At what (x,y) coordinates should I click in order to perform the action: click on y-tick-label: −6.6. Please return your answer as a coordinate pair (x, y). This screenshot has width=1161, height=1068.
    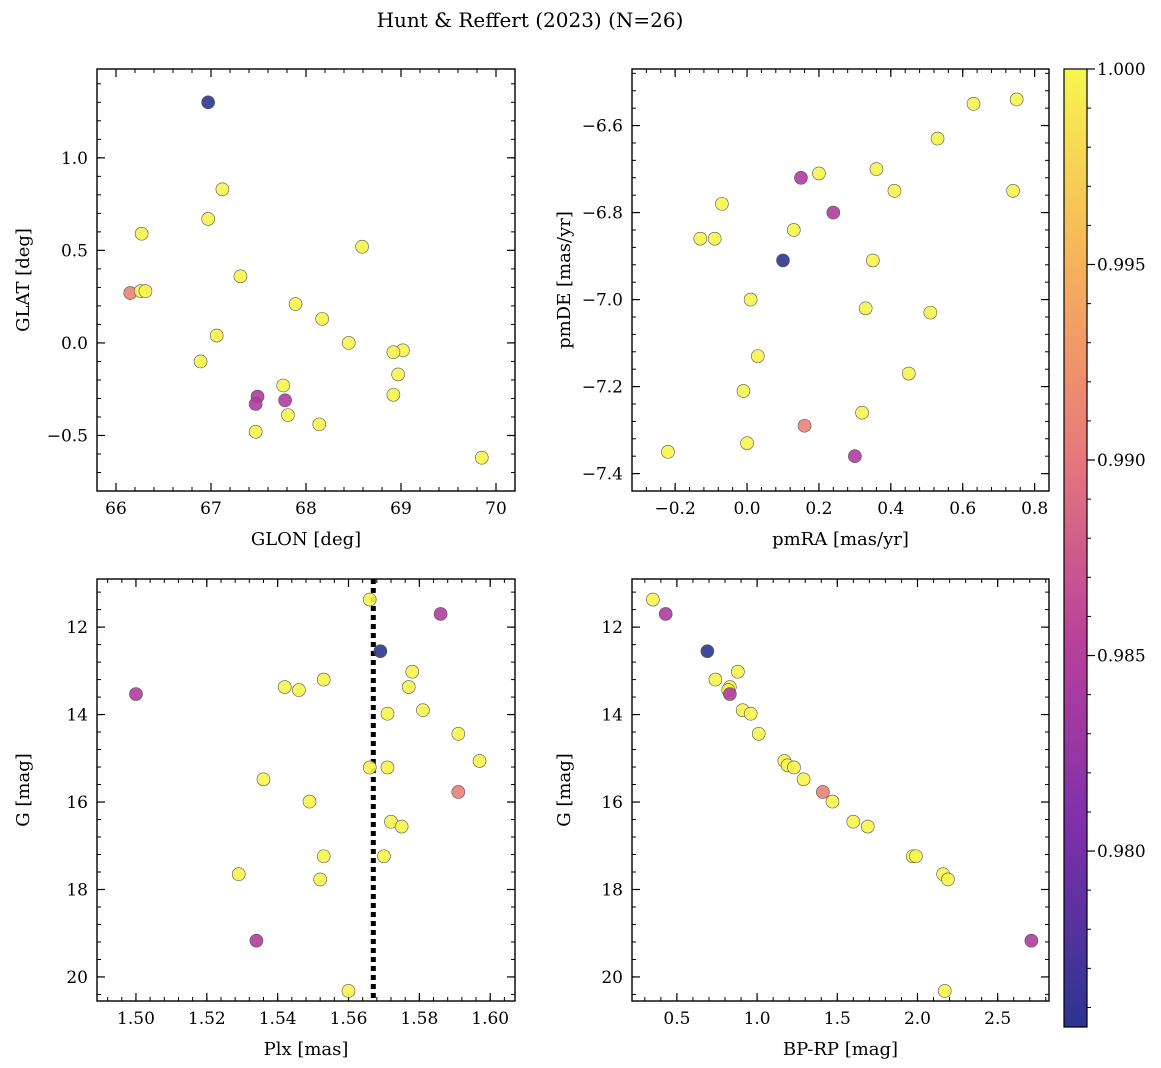
    Looking at the image, I should click on (602, 127).